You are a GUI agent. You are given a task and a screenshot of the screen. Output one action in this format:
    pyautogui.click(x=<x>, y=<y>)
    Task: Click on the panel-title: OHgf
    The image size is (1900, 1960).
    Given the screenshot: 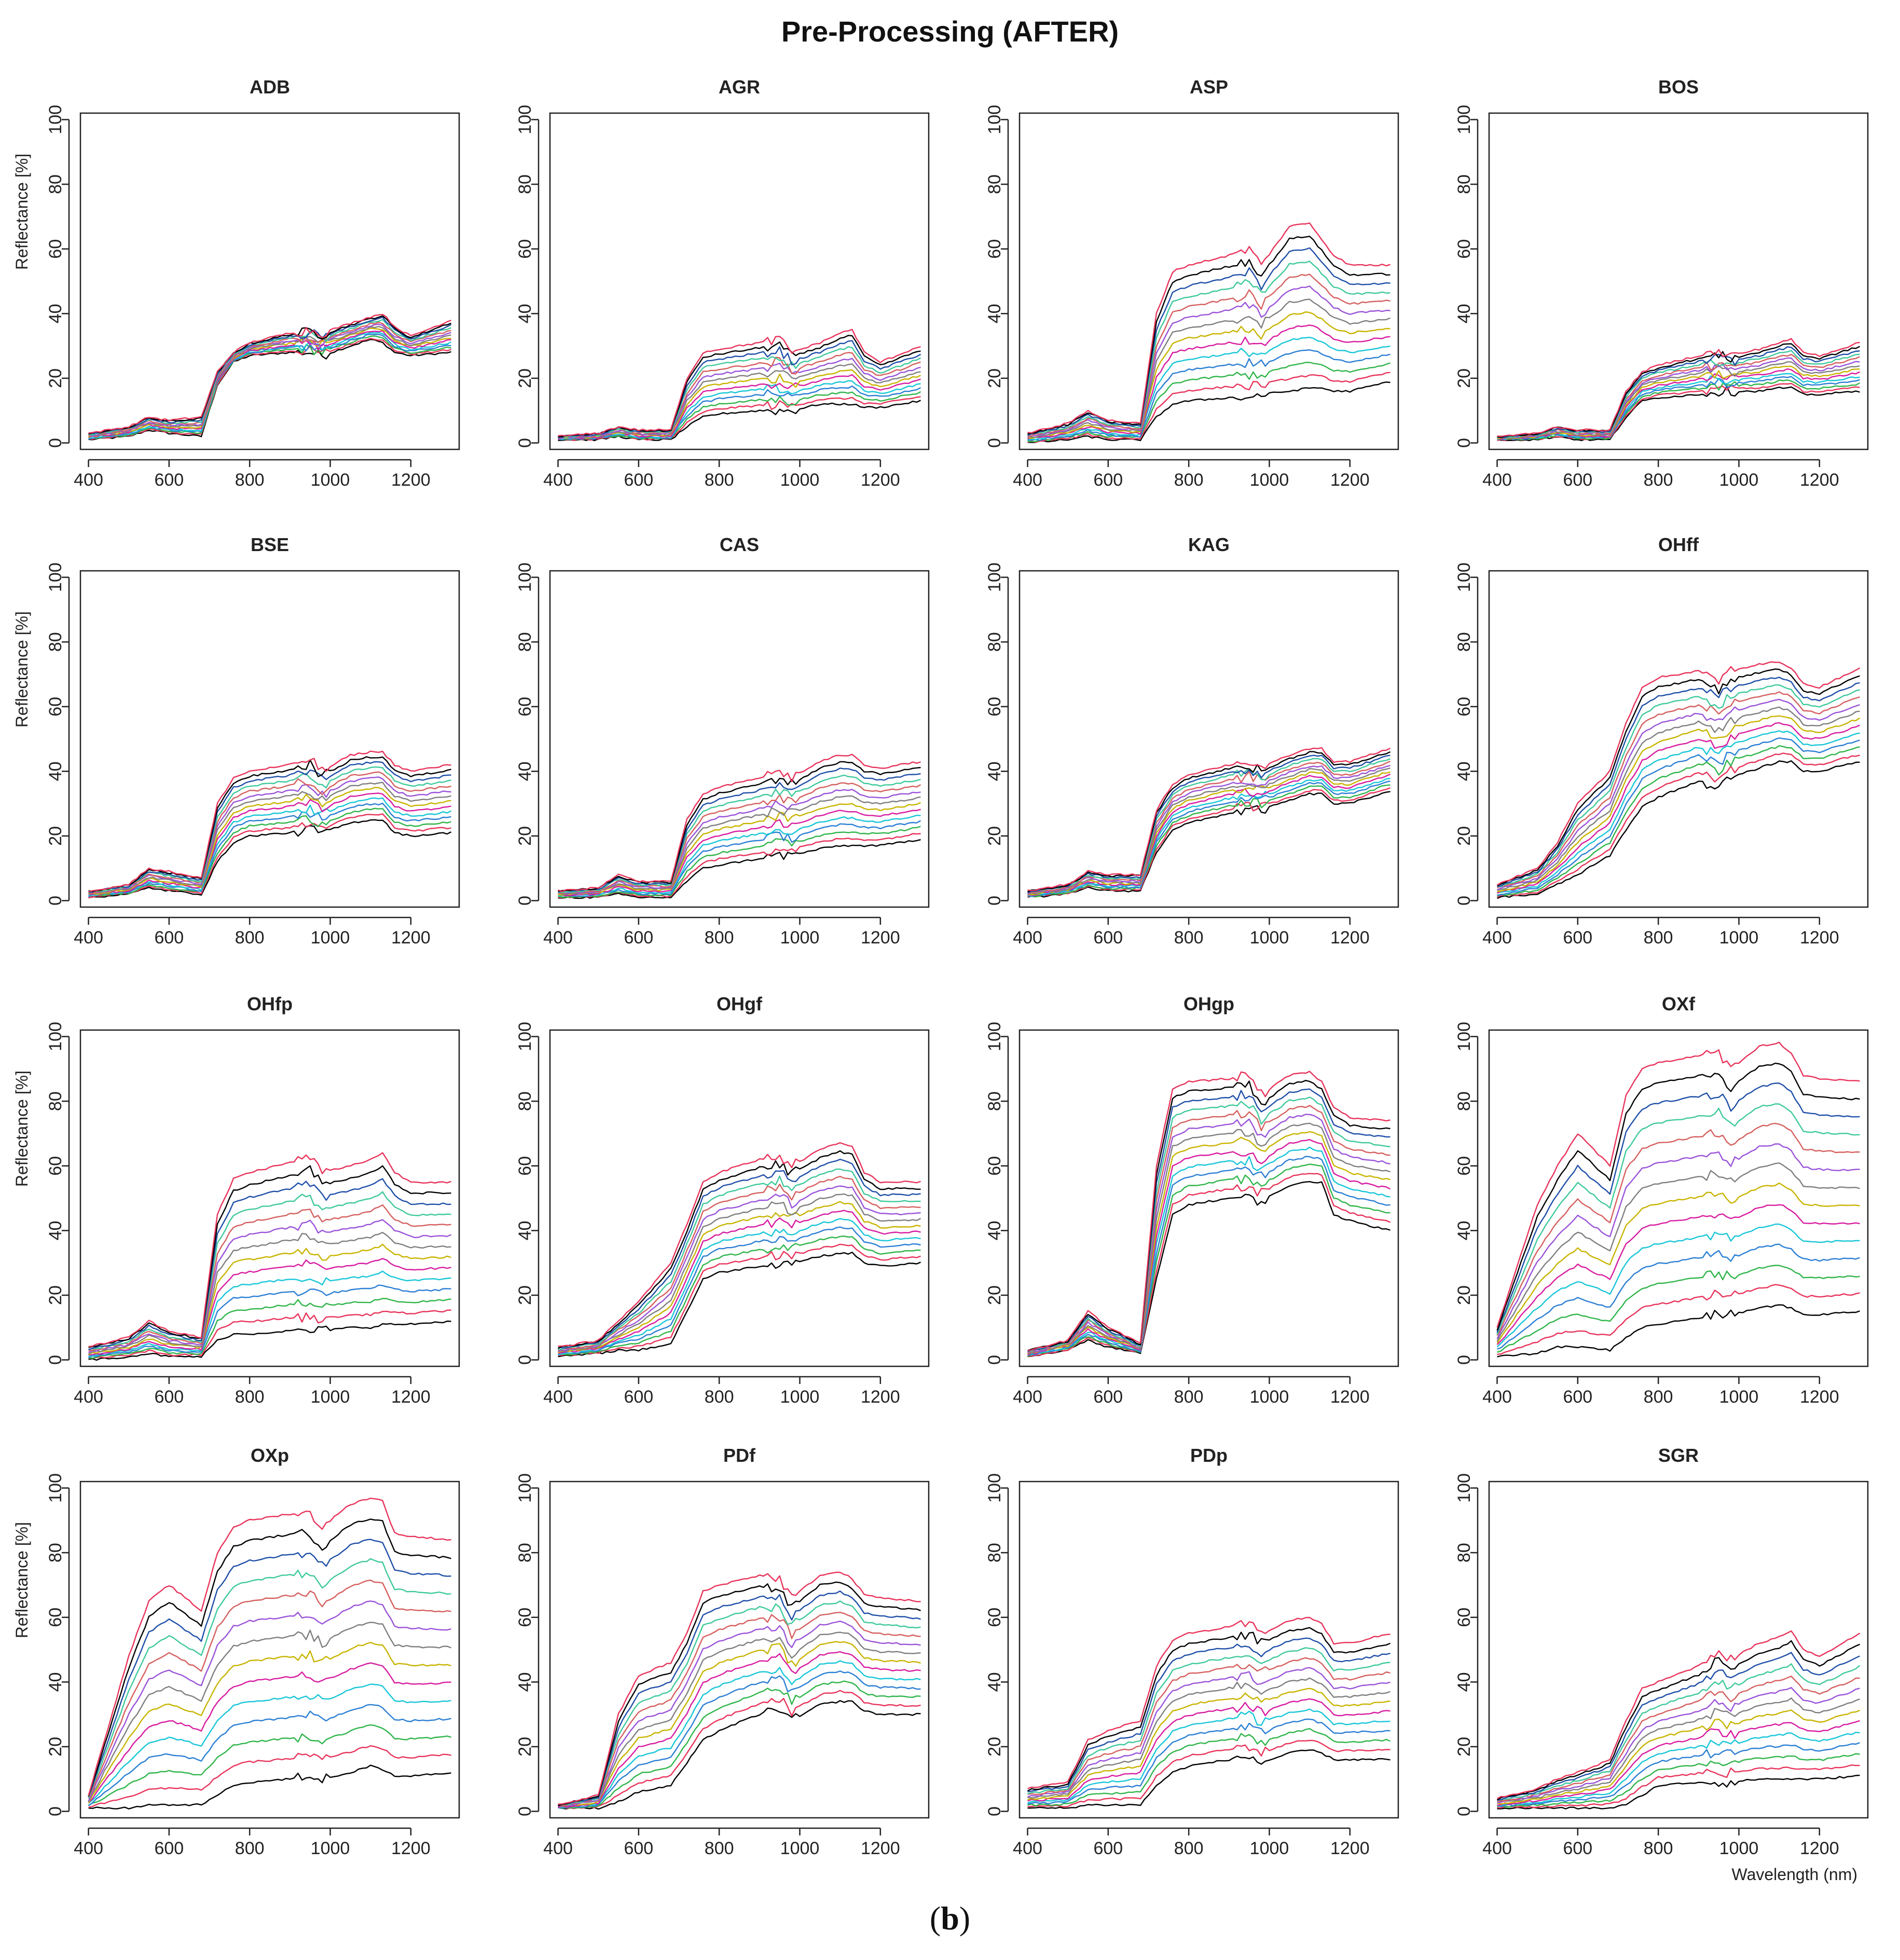 What is the action you would take?
    pyautogui.click(x=740, y=1004)
    